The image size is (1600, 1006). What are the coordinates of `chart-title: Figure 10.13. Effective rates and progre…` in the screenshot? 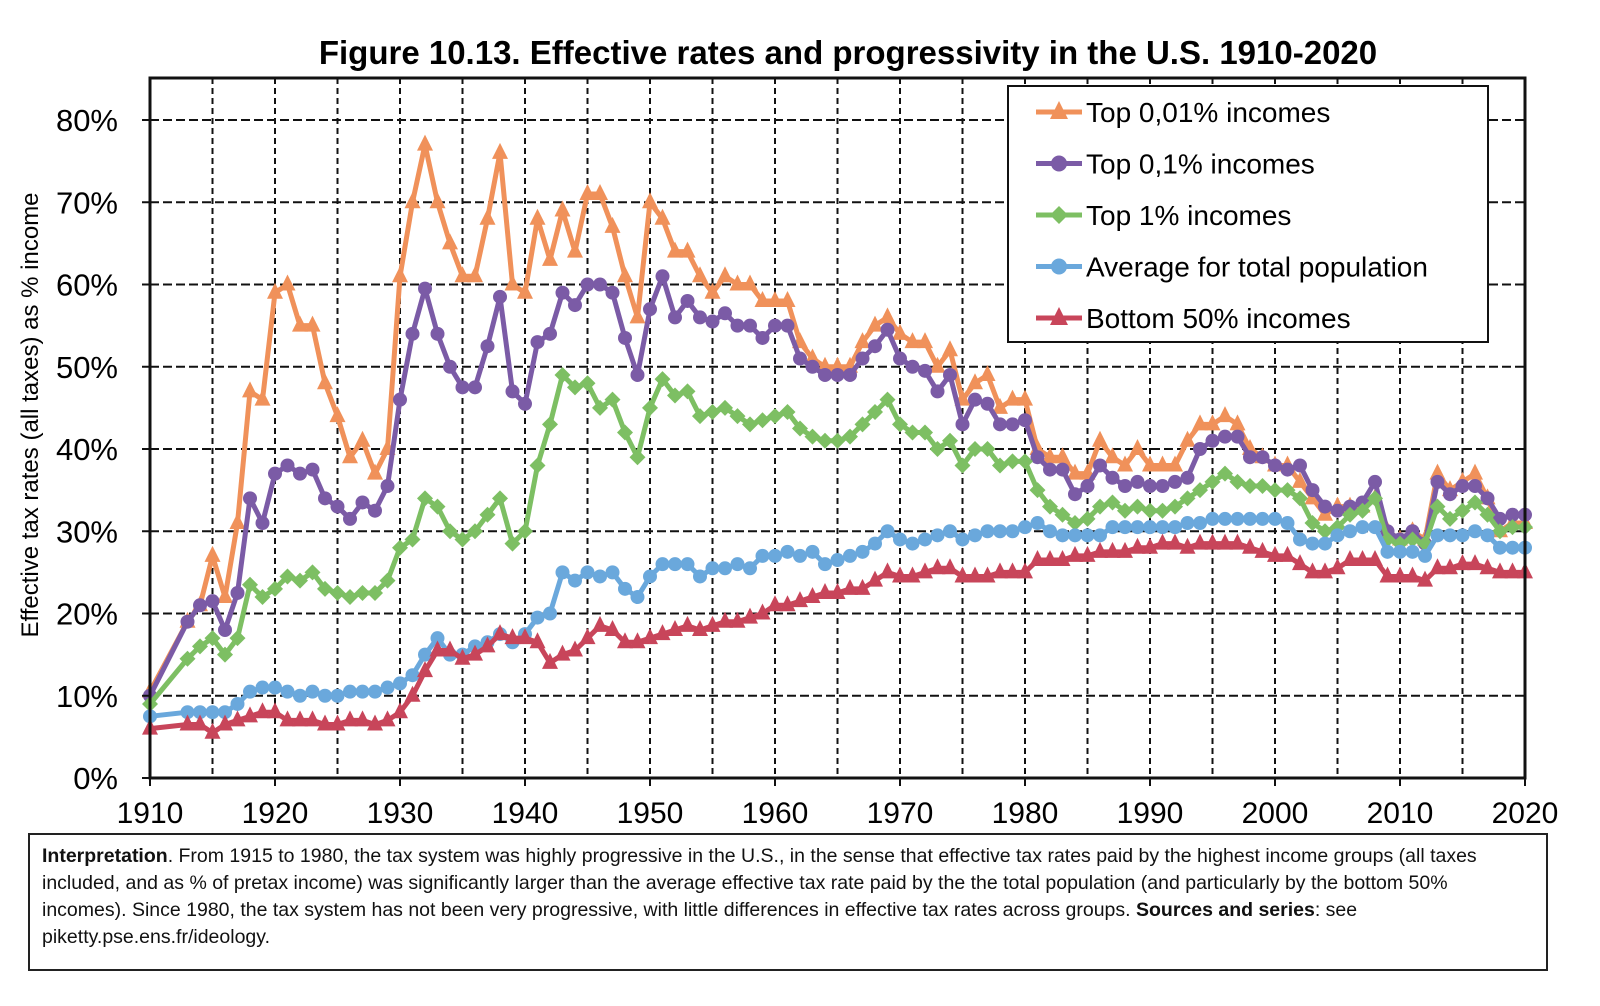 It's located at (848, 52).